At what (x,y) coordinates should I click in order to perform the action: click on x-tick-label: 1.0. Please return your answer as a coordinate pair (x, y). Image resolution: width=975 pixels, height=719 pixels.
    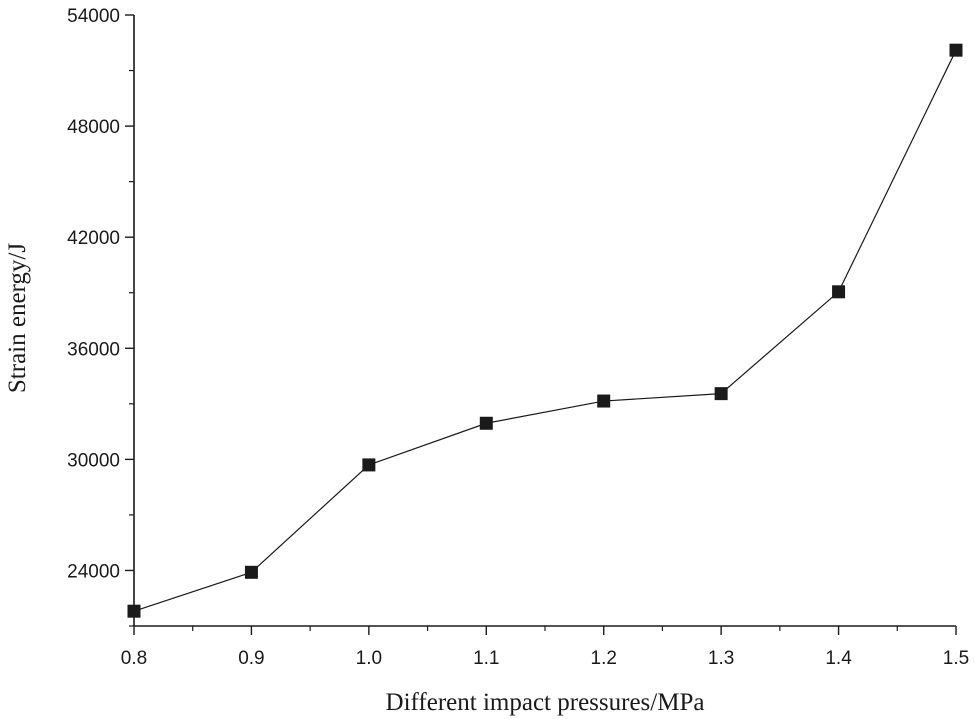
    Looking at the image, I should click on (369, 658).